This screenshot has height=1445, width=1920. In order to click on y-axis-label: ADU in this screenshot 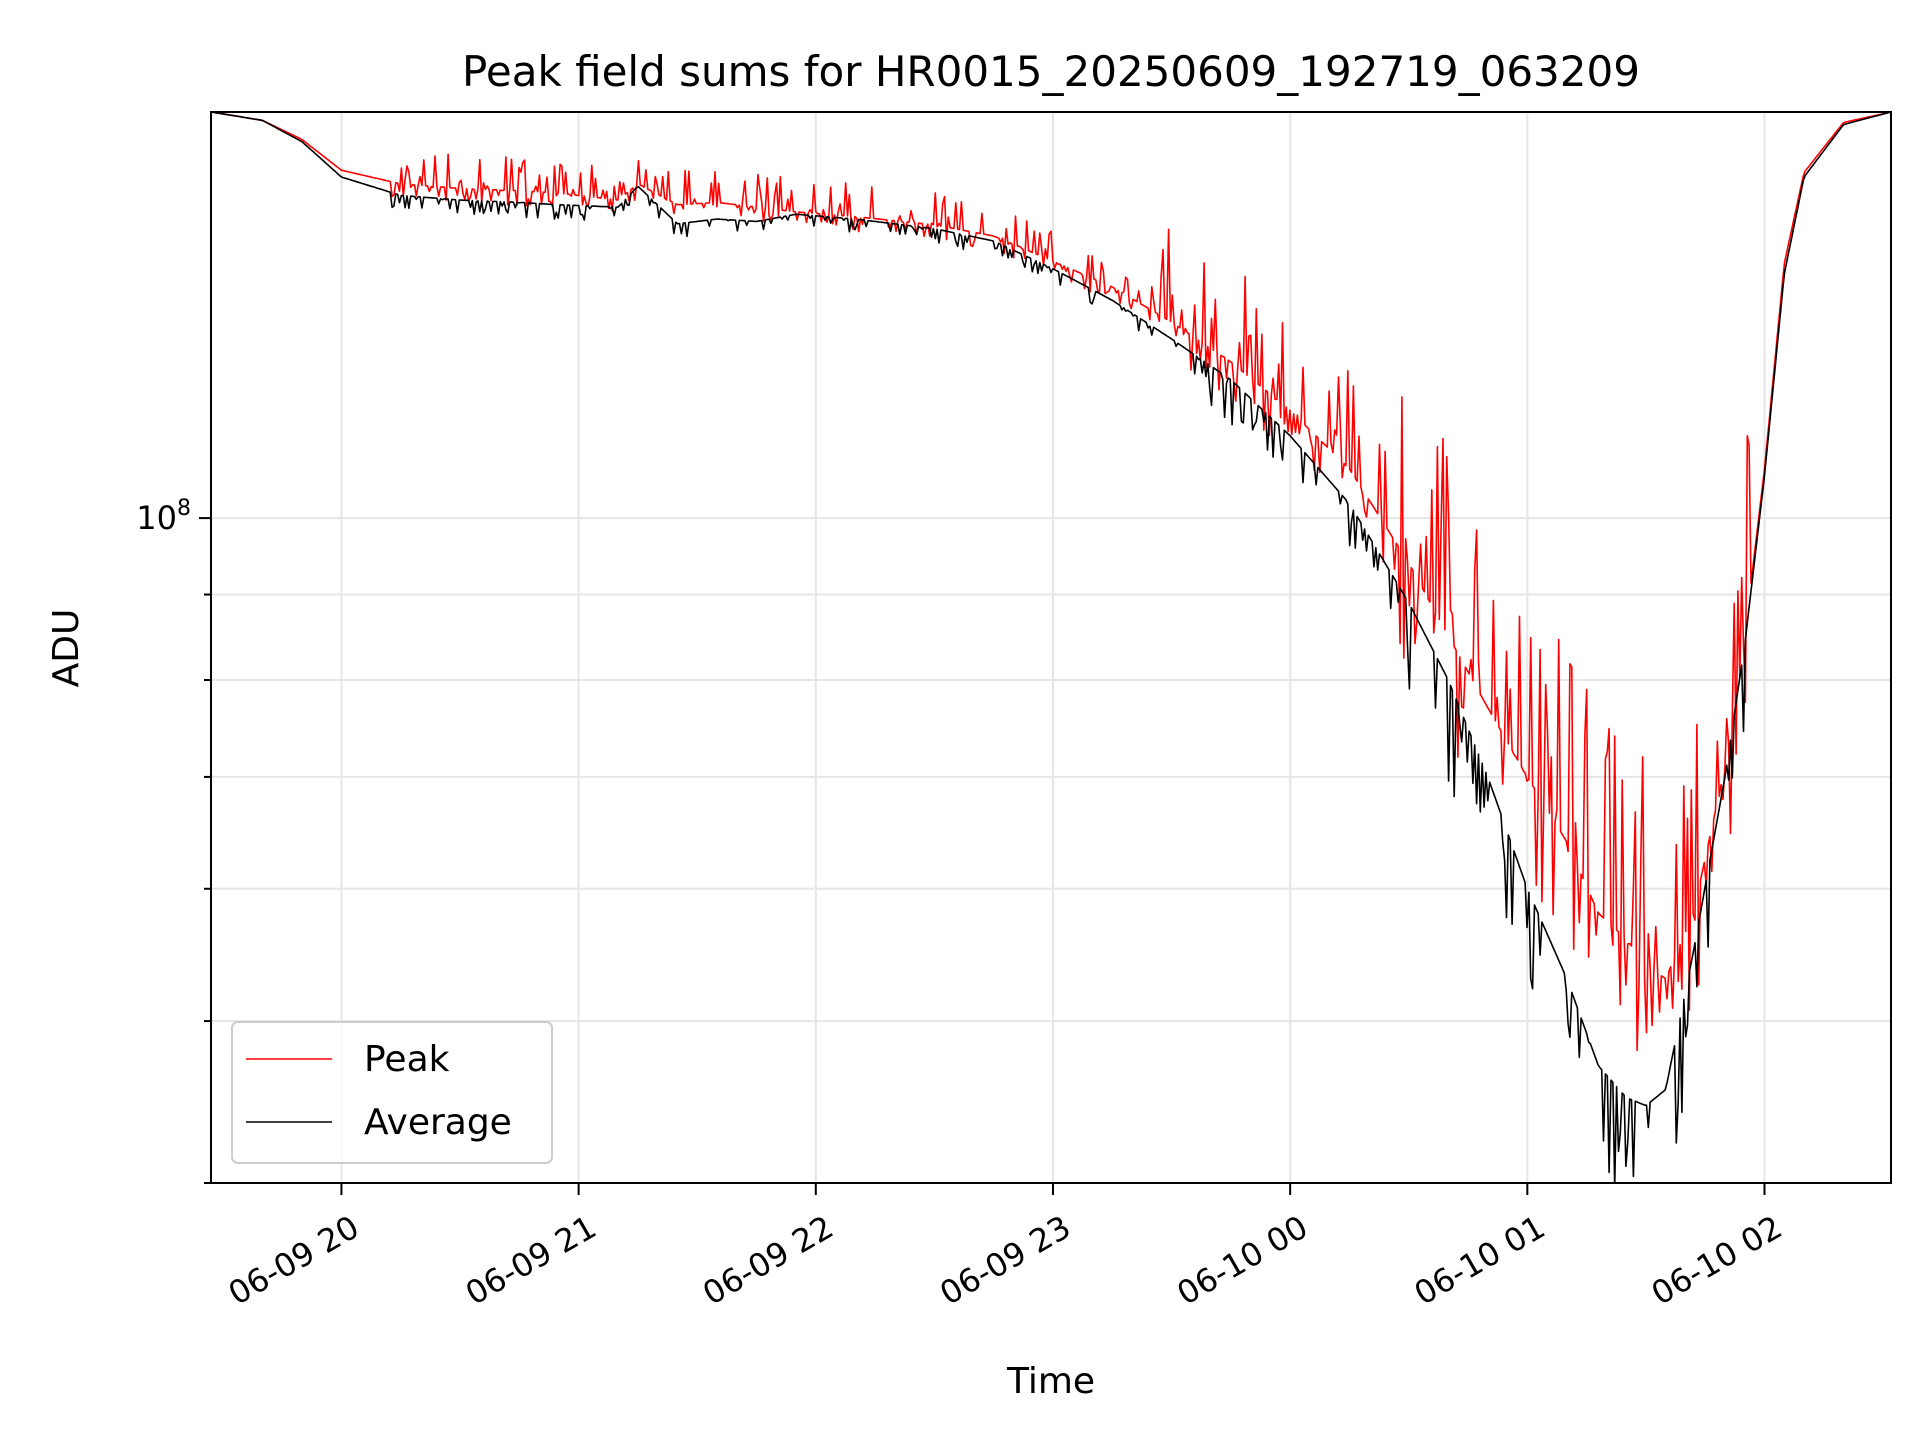, I will do `click(66, 648)`.